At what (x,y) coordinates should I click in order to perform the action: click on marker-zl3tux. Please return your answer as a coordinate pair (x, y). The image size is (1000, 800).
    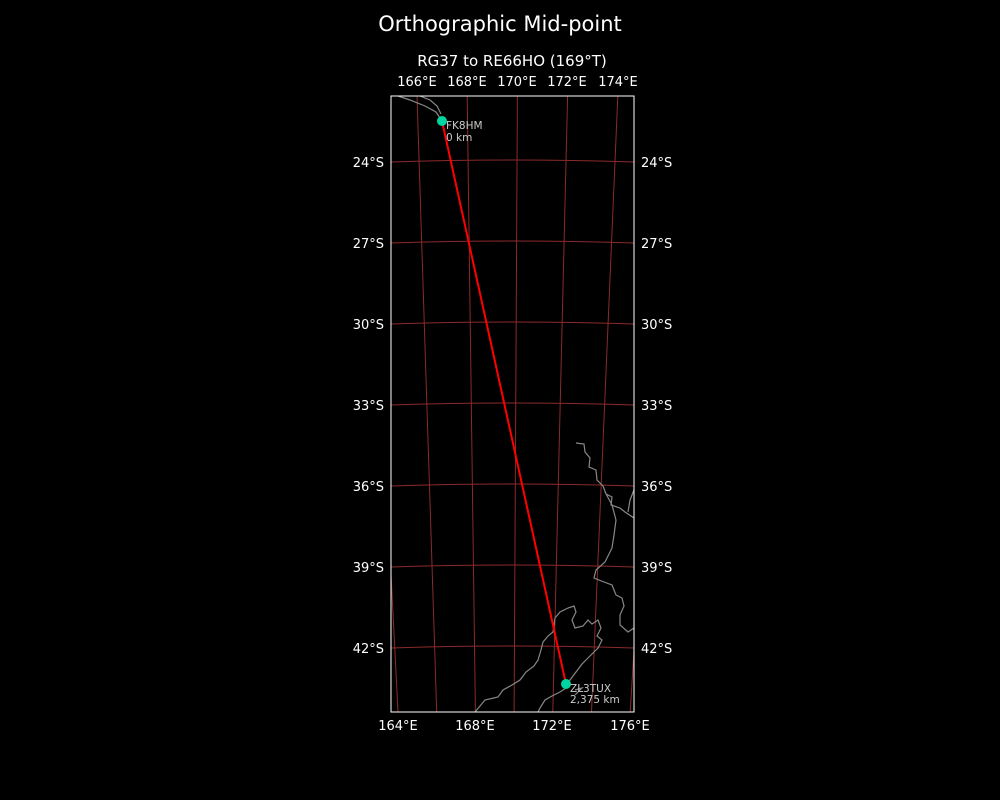
    Looking at the image, I should click on (566, 684).